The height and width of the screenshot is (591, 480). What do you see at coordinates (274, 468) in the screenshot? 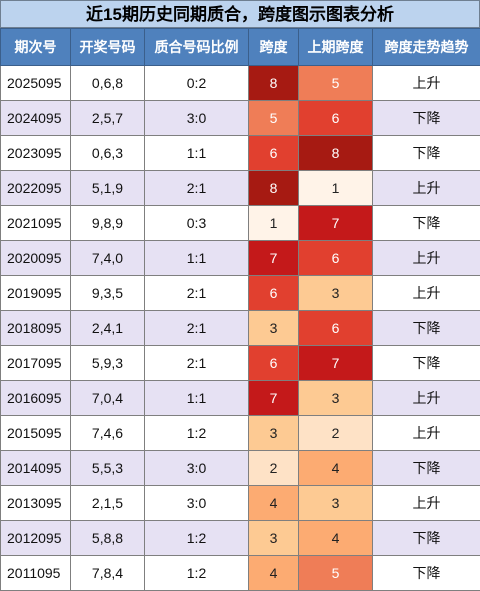
I see `span-cell: 2` at bounding box center [274, 468].